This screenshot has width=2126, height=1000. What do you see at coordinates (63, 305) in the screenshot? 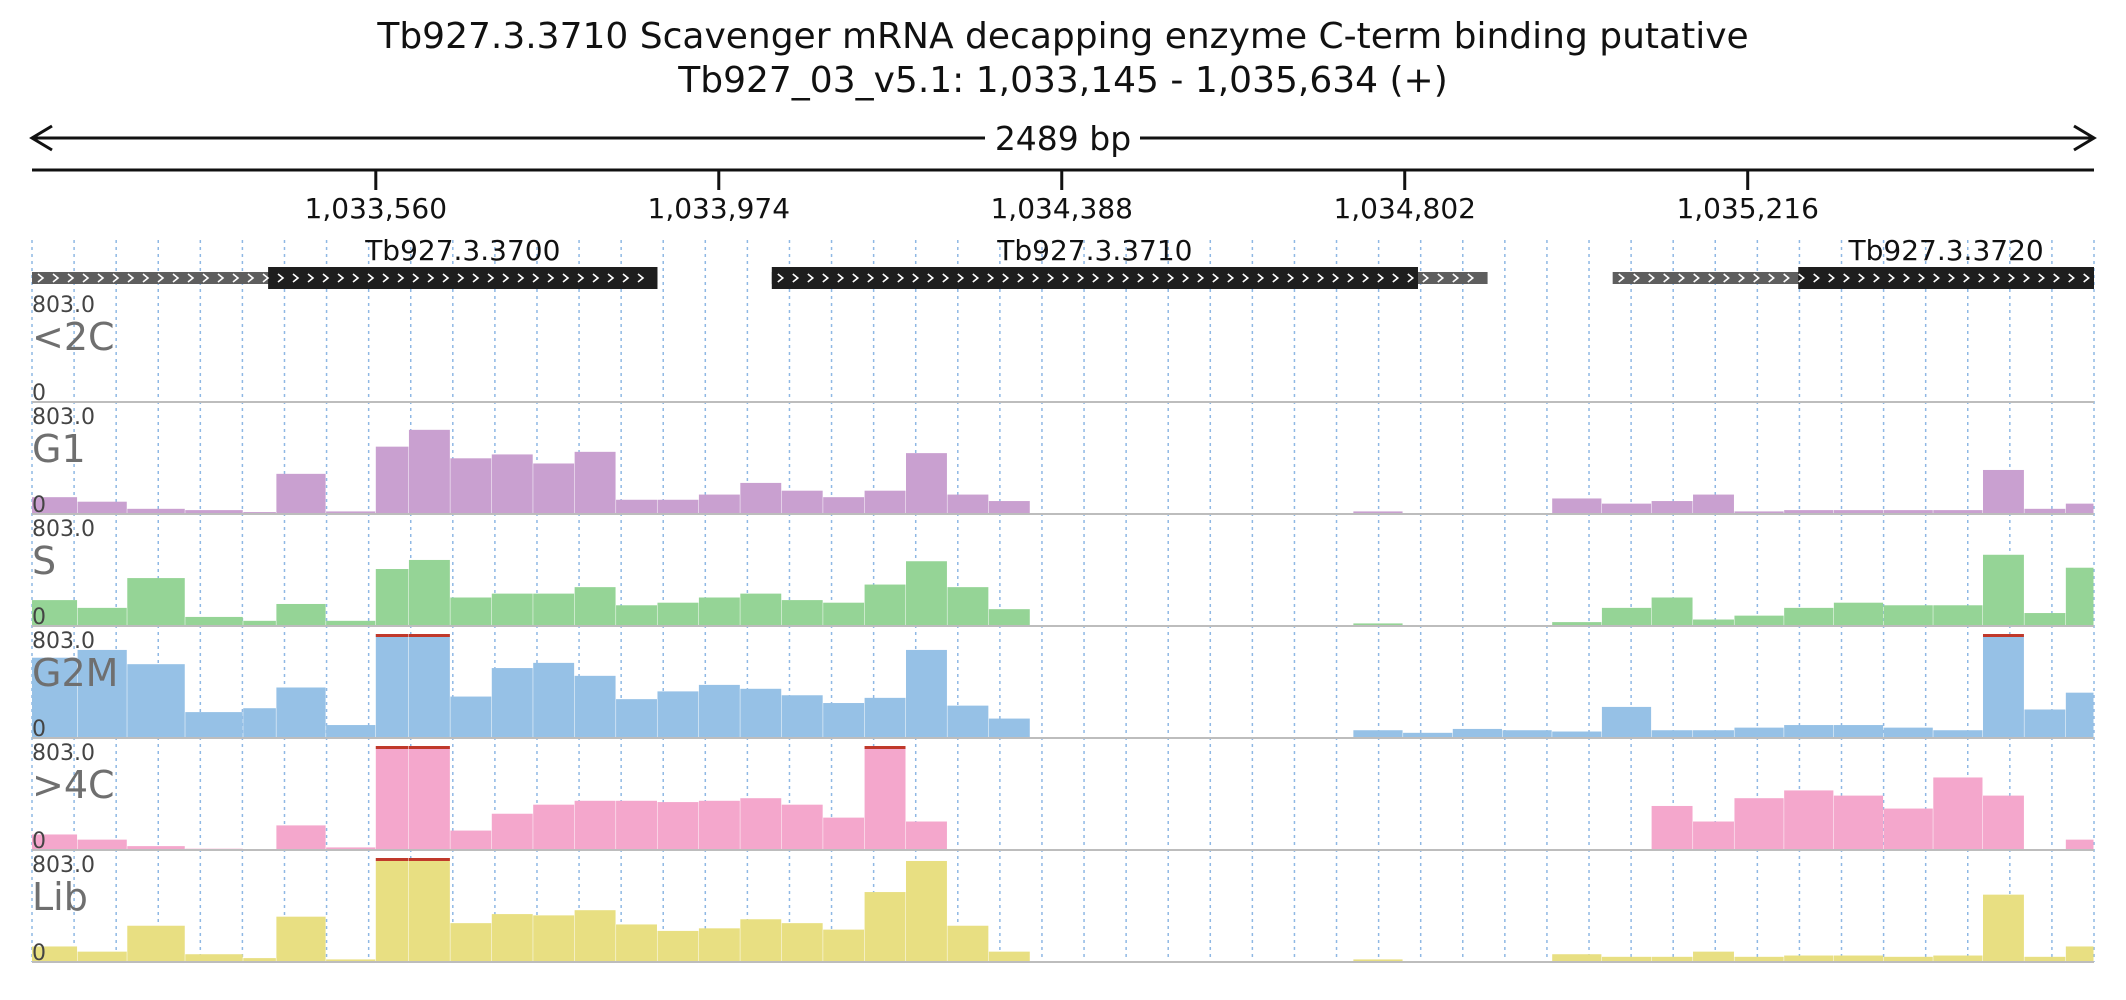
I see `track-ymax-label: 803.0` at bounding box center [63, 305].